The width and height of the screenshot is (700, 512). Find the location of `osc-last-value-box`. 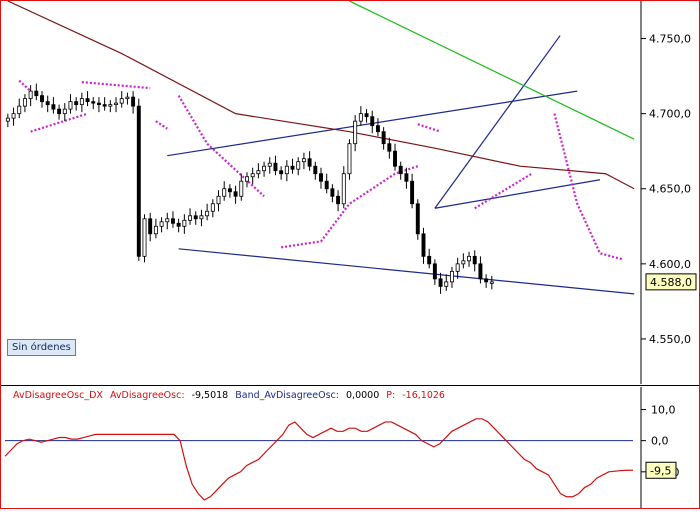

osc-last-value-box is located at coordinates (661, 470).